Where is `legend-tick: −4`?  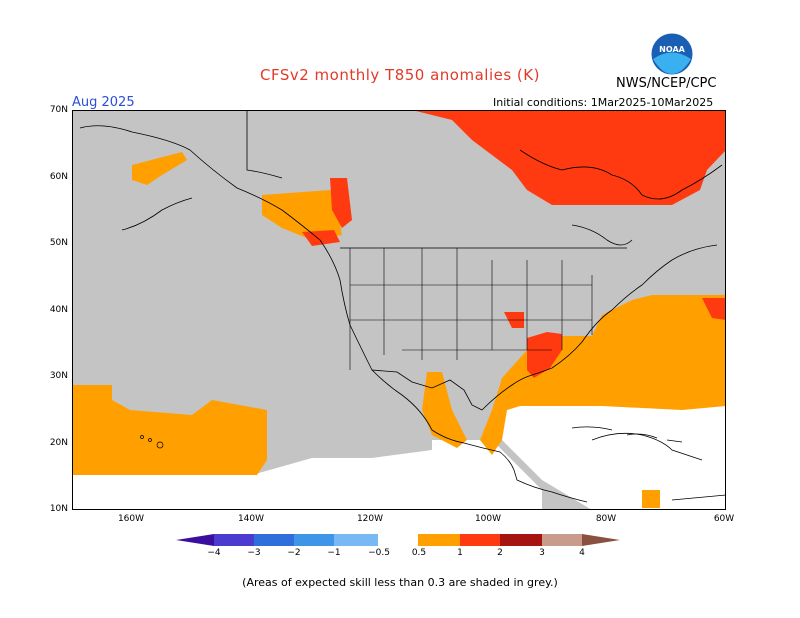 legend-tick: −4 is located at coordinates (214, 553).